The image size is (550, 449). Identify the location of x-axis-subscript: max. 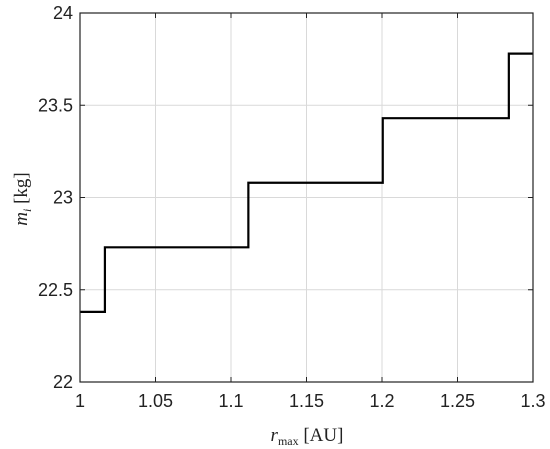
(288, 441).